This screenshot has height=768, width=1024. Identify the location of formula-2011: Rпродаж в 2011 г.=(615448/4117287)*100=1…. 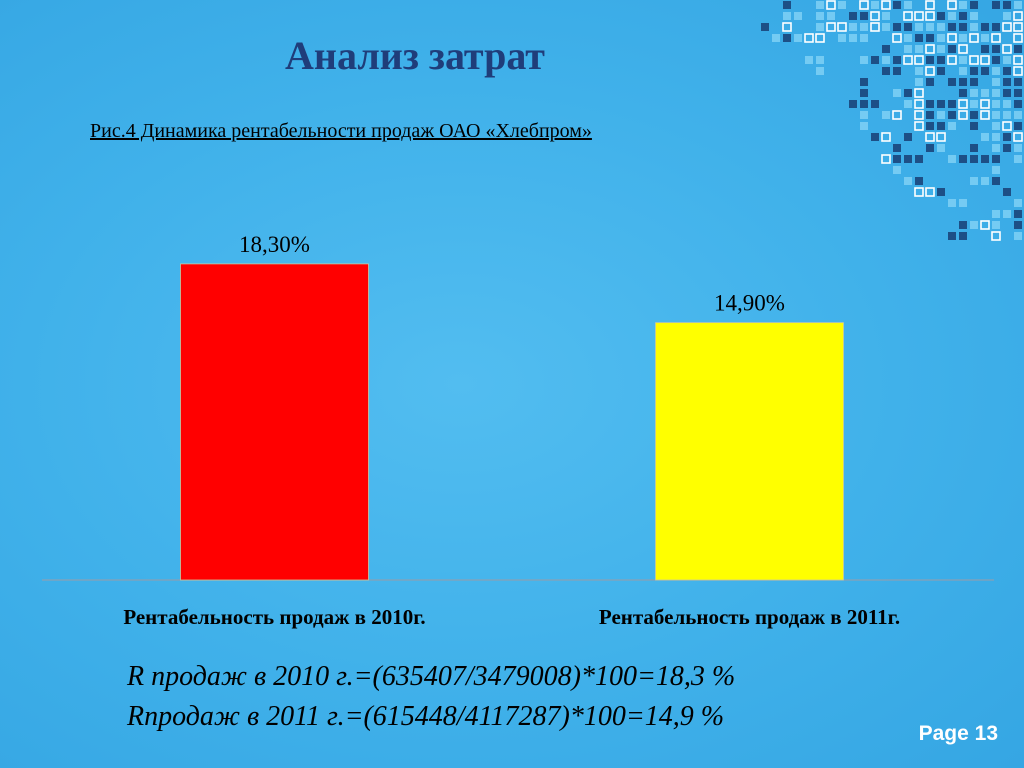
(426, 716).